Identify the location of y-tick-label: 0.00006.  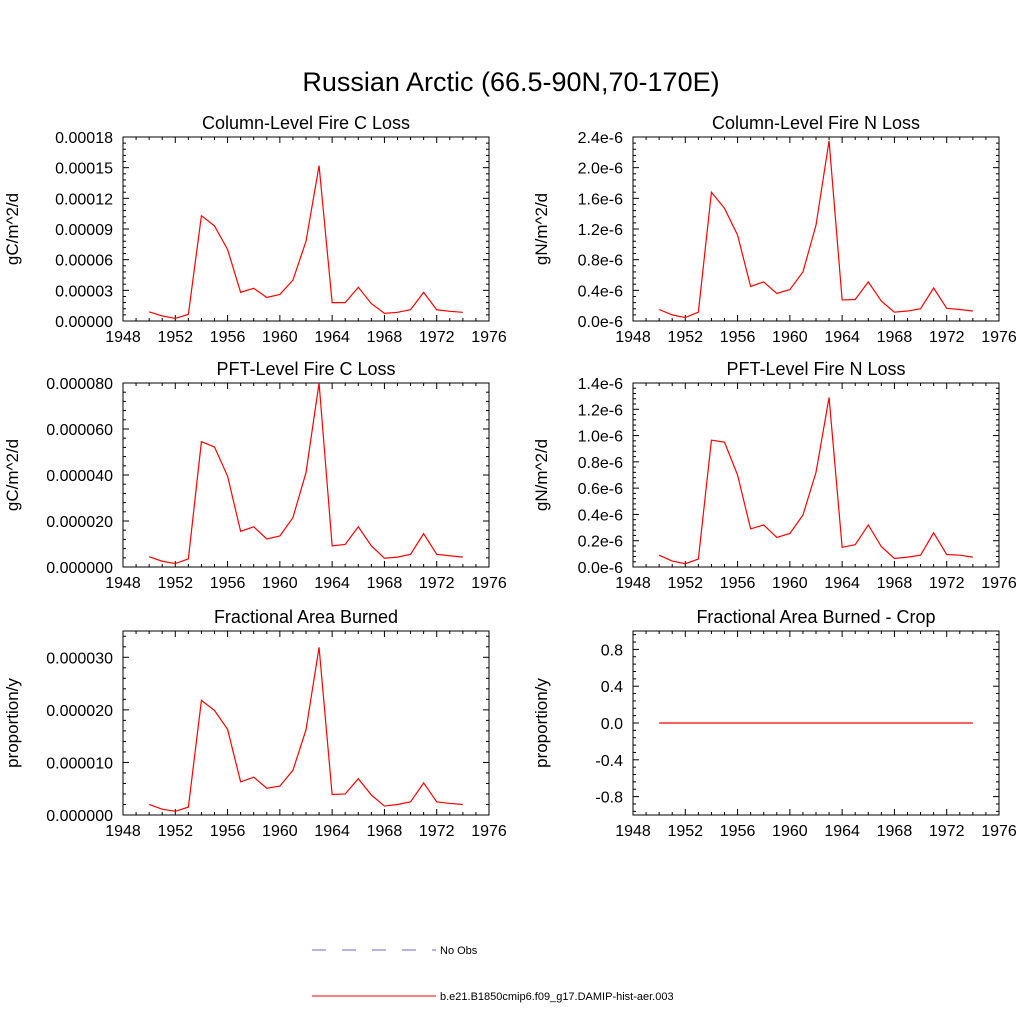
(84, 261).